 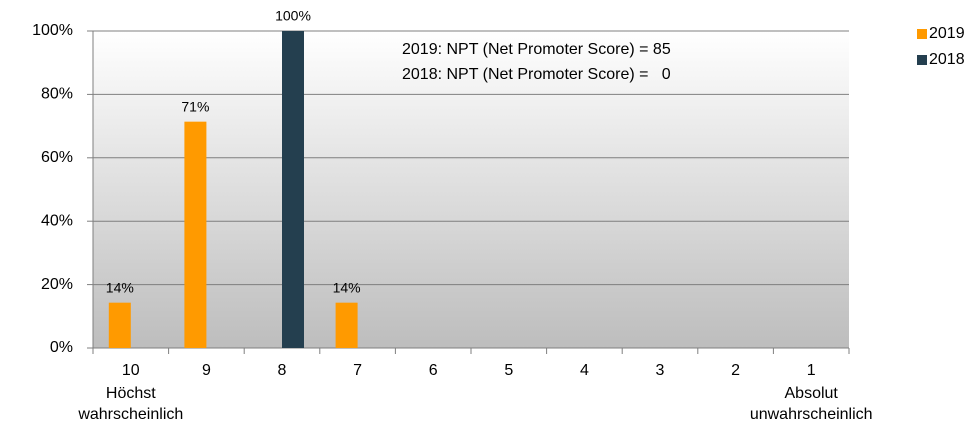 I want to click on y-tick-label: 80%, so click(x=57, y=94).